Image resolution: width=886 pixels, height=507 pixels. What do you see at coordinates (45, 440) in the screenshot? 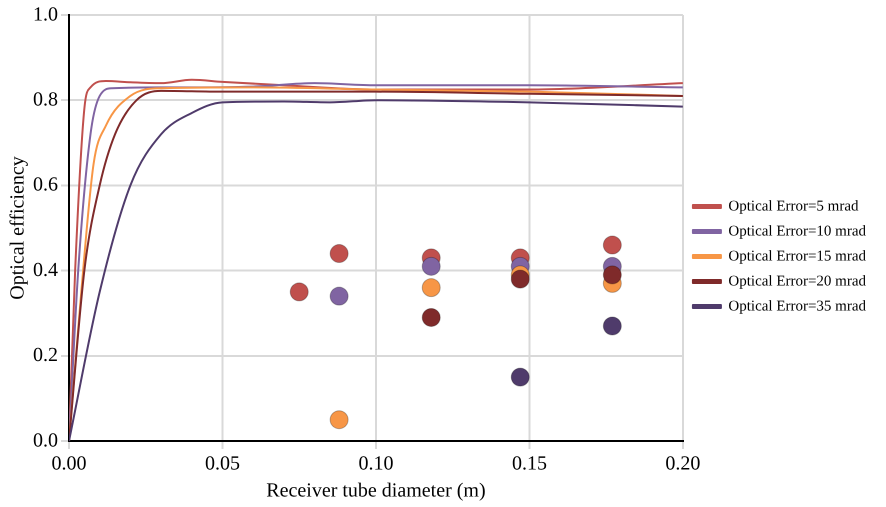
I see `y-tick-label: 0.0` at bounding box center [45, 440].